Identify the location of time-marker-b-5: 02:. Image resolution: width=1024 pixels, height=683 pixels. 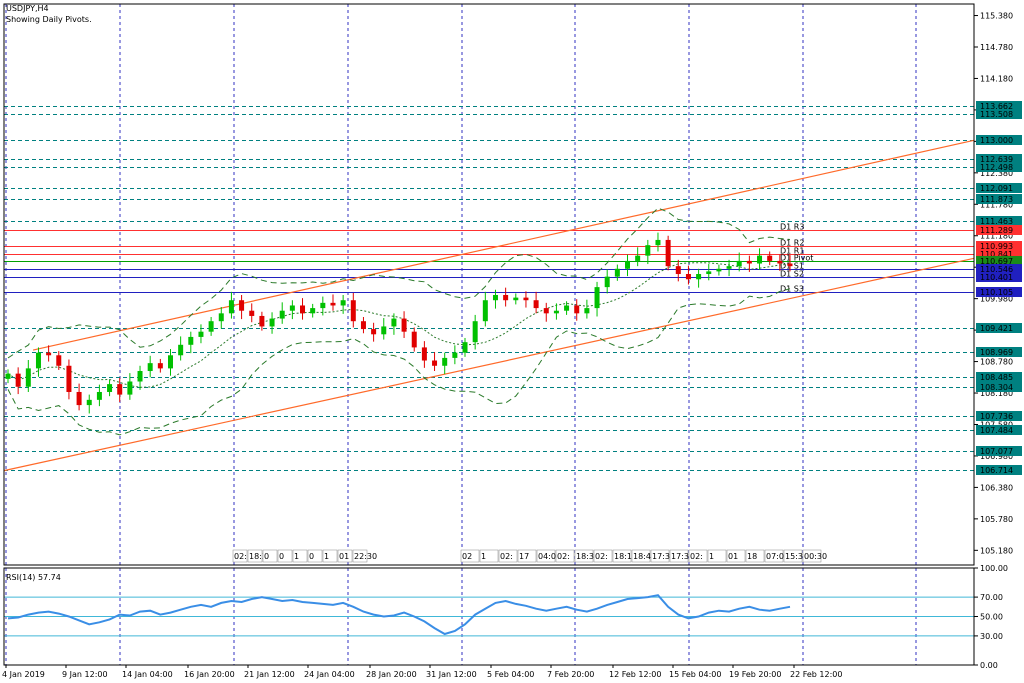
(563, 556).